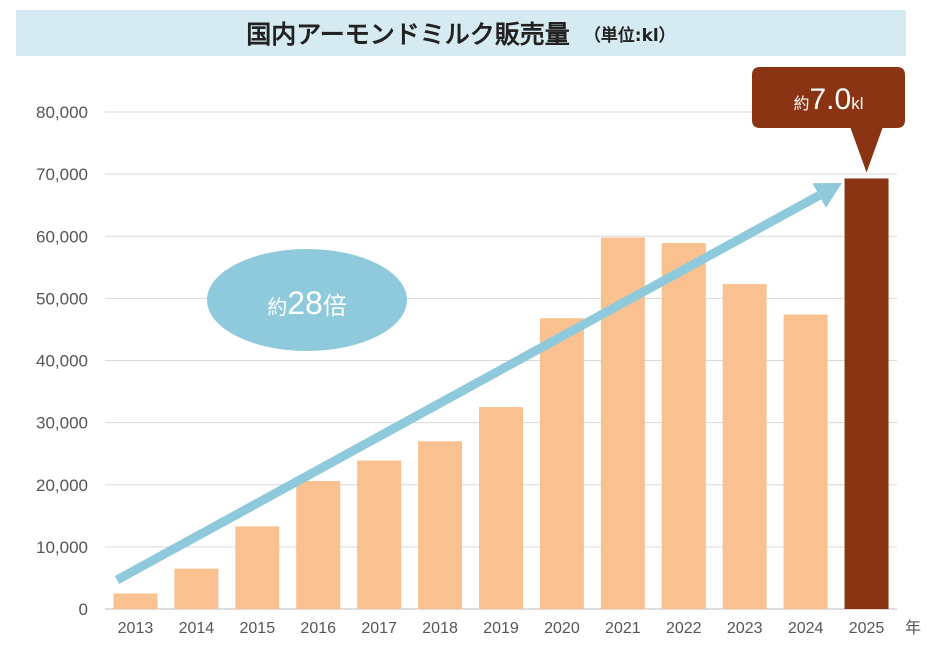 This screenshot has height=651, width=935. I want to click on x-tick-label: 2020, so click(562, 628).